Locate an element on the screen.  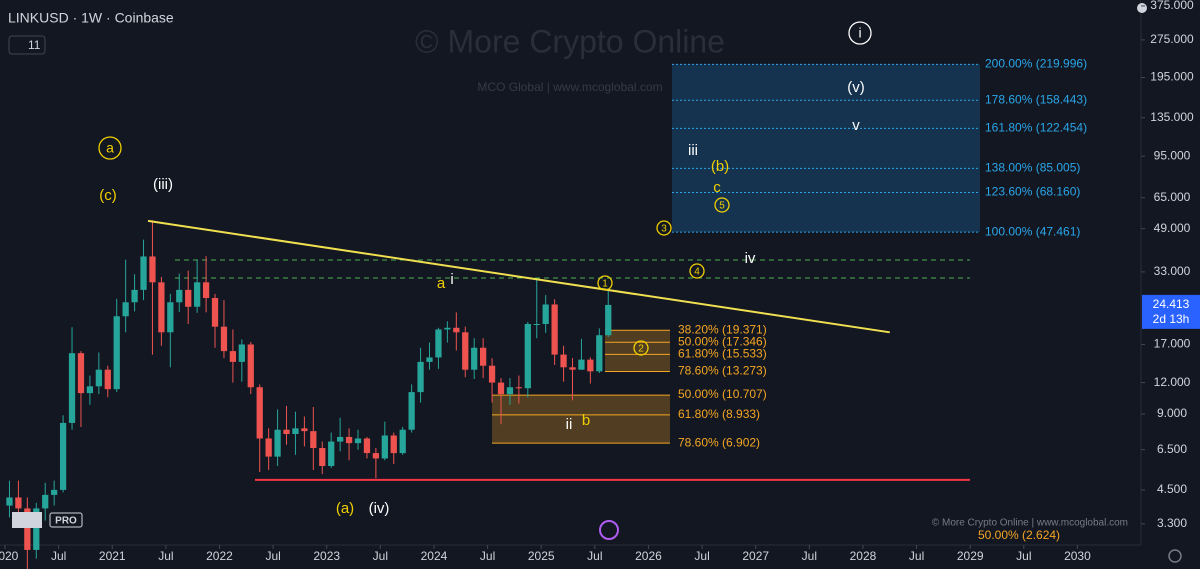
wave-label: 5 is located at coordinates (722, 206).